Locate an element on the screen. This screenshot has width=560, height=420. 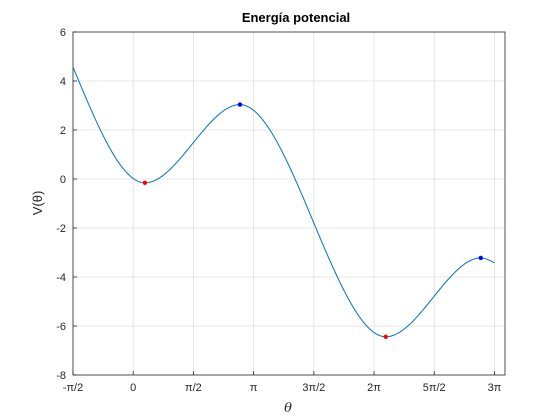
x-axis-title: θ is located at coordinates (288, 408).